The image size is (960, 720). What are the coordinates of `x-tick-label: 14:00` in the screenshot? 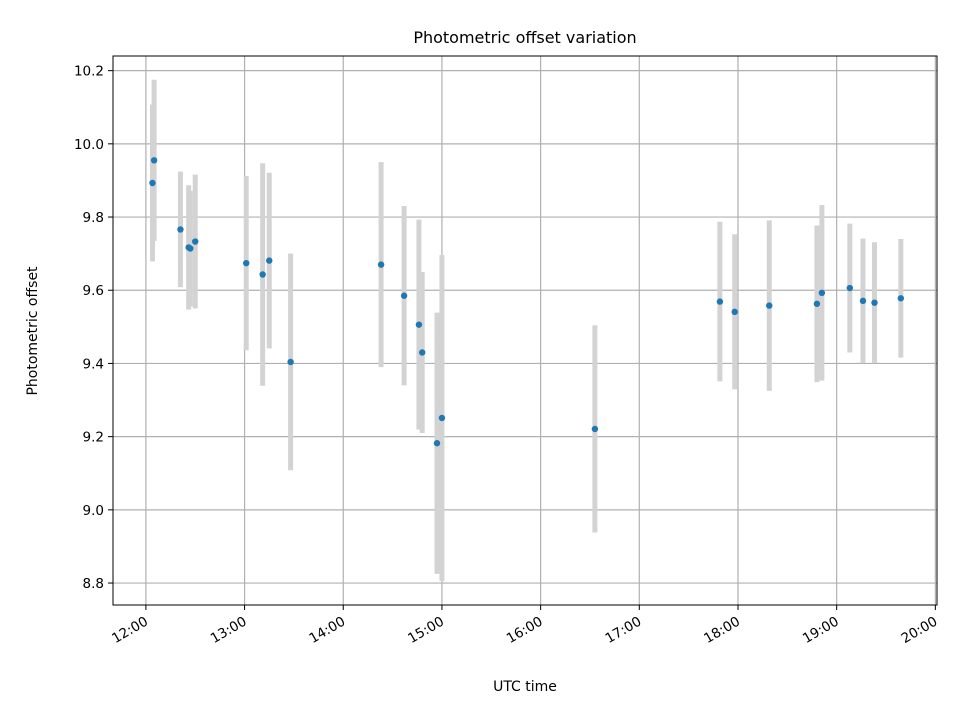 It's located at (328, 630).